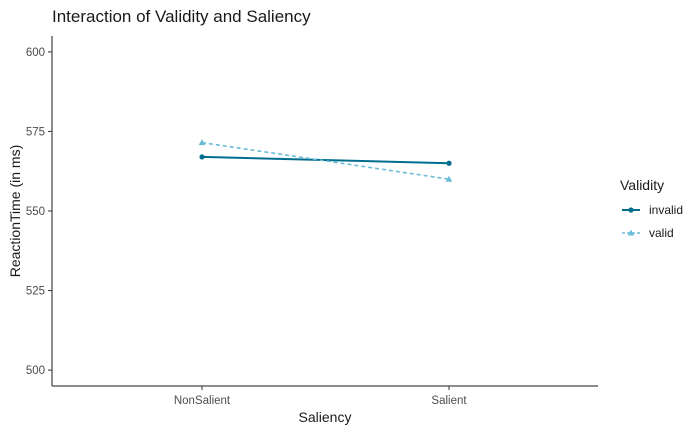  Describe the element at coordinates (666, 210) in the screenshot. I see `legend-label: invalid` at that location.